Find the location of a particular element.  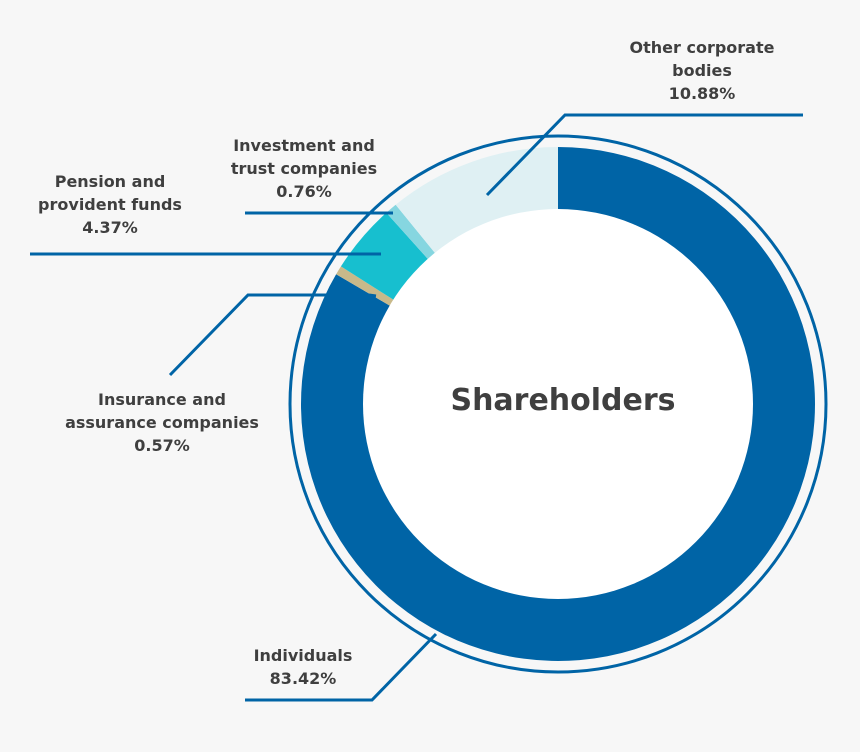

label-other-value: 10.88% is located at coordinates (702, 93).